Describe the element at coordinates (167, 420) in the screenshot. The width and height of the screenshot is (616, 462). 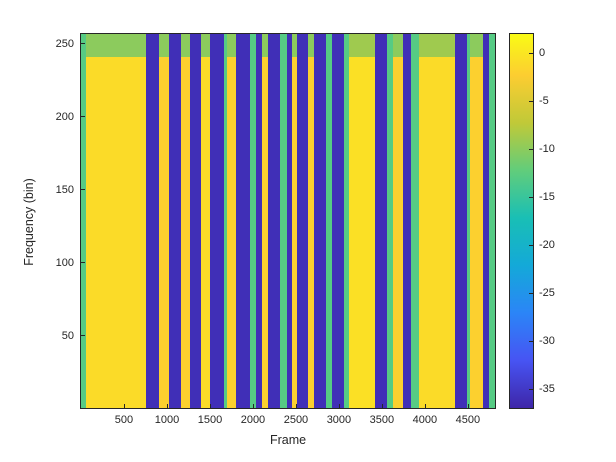
I see `x-tick-label: 1000` at that location.